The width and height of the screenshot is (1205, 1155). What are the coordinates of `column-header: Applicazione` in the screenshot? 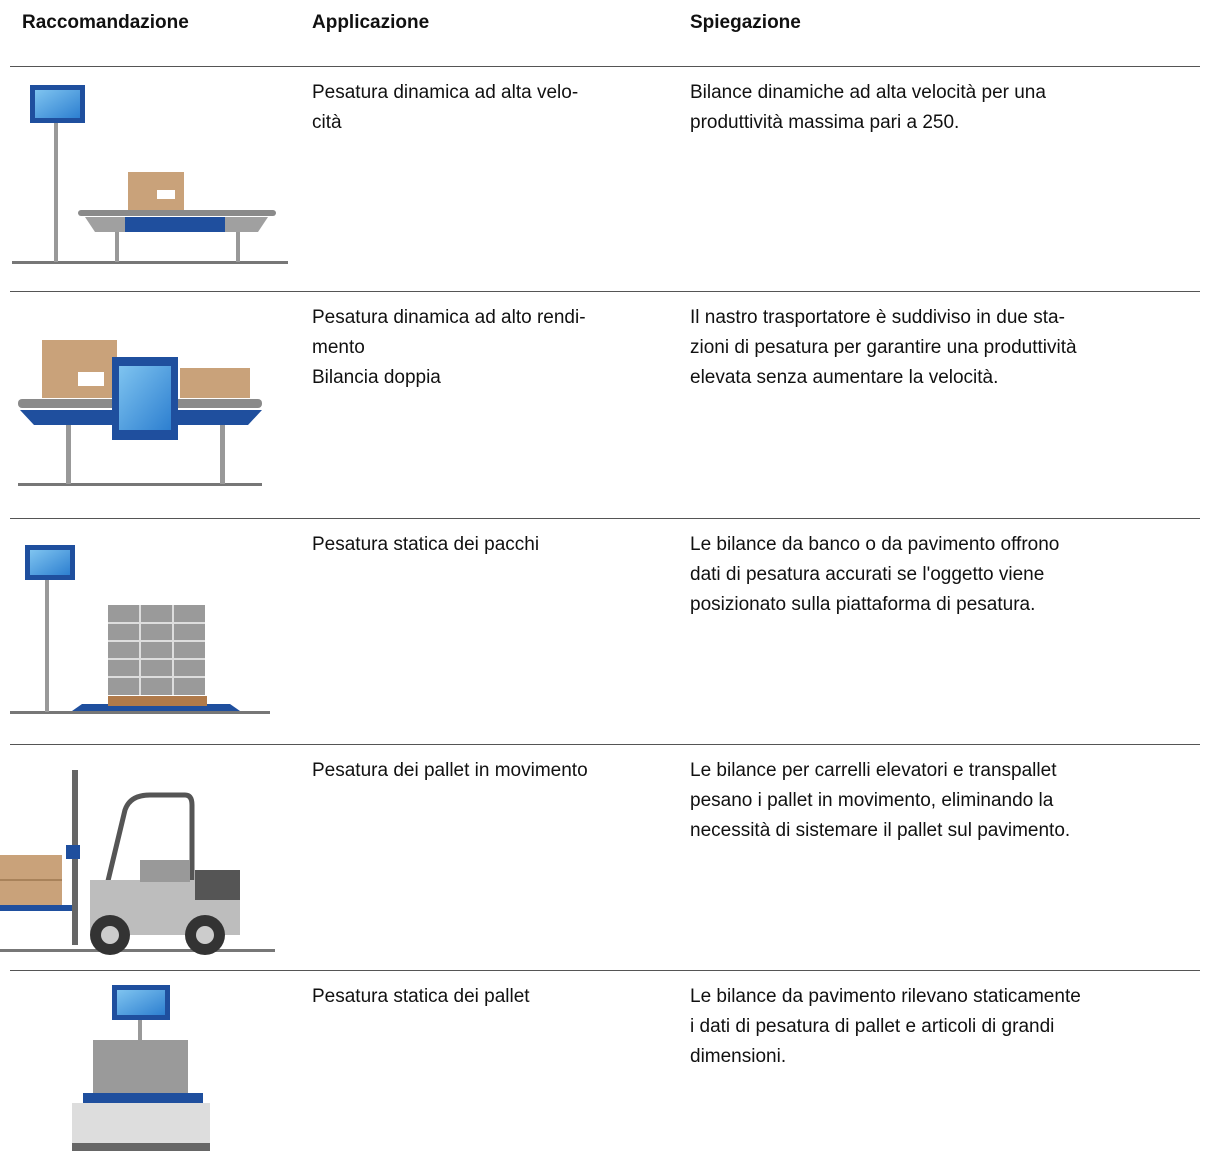 It's located at (371, 22).